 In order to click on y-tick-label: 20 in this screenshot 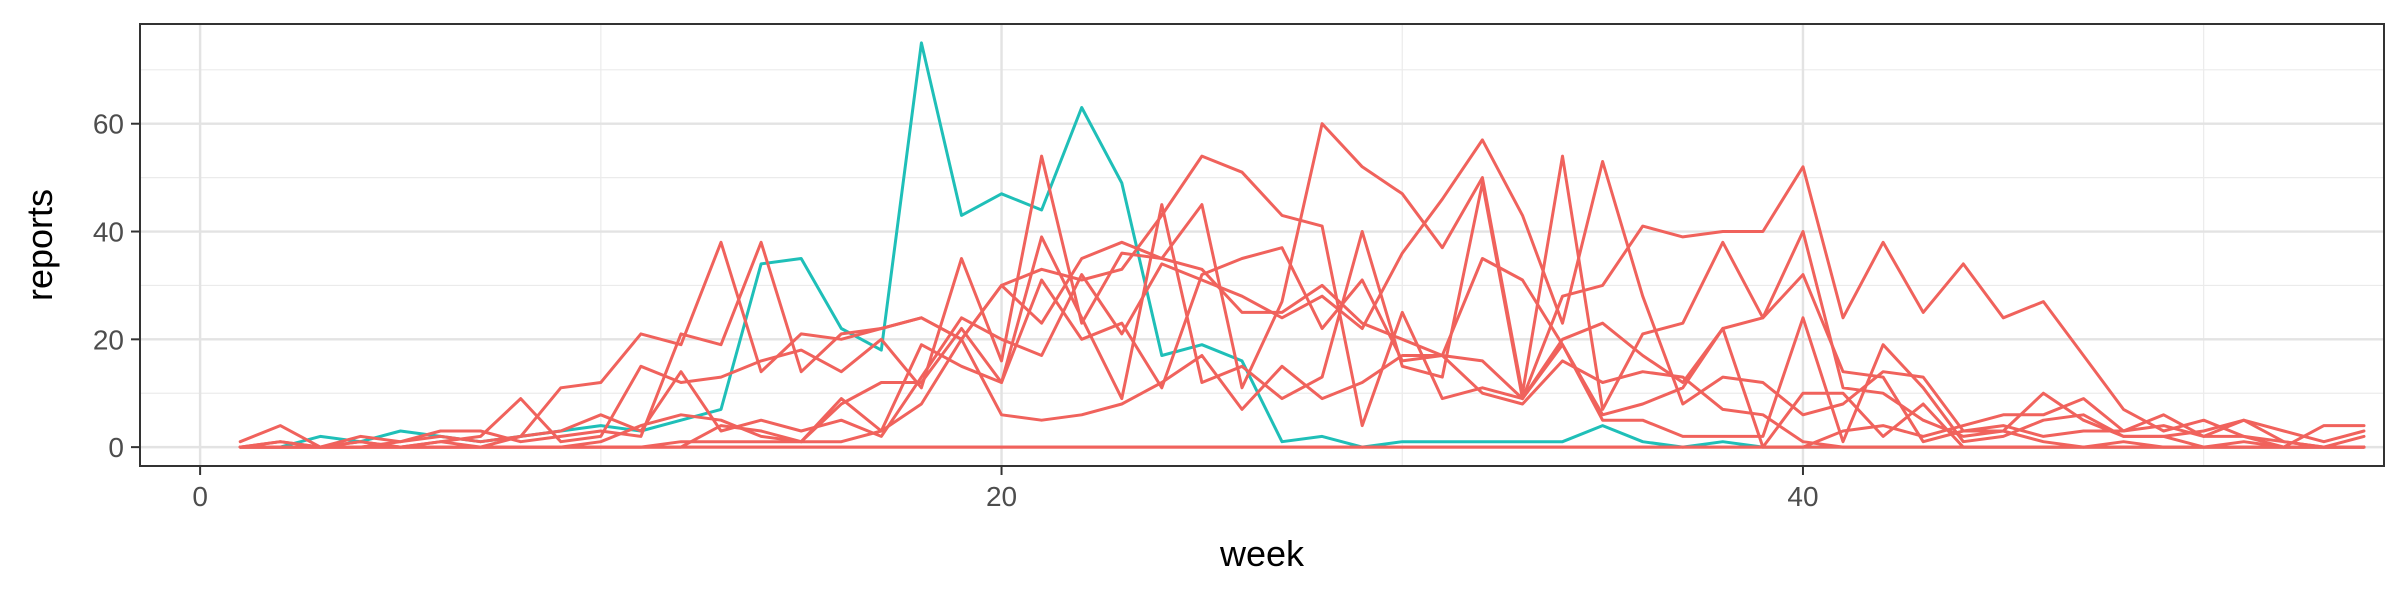, I will do `click(108, 339)`.